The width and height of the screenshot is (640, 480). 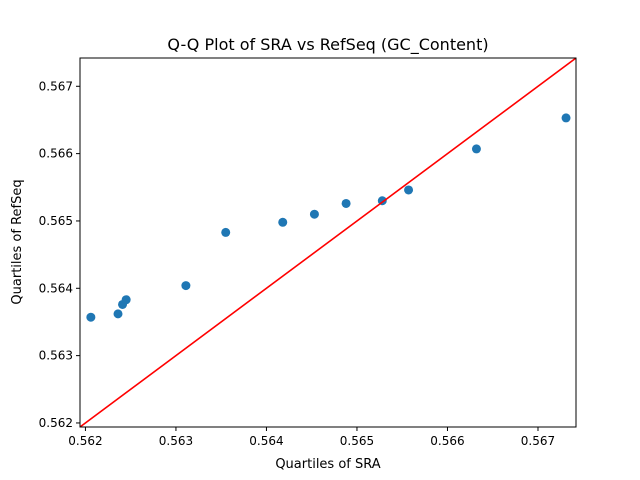 I want to click on x-tick-label: 0.566, so click(x=447, y=441).